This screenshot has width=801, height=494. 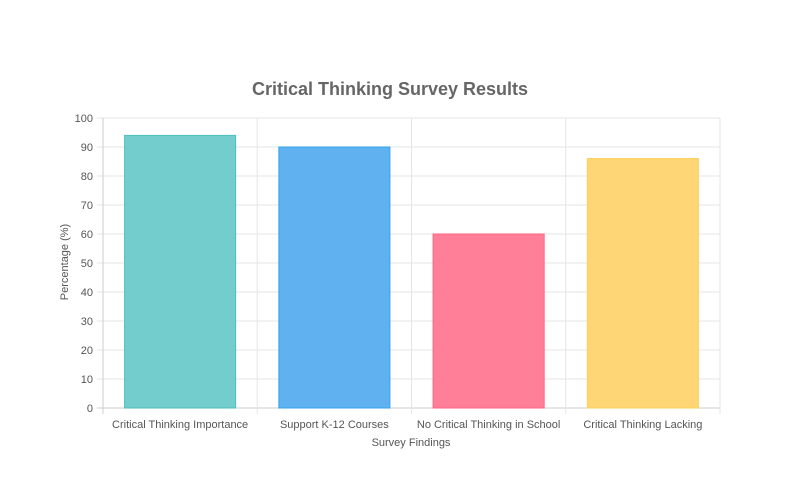 What do you see at coordinates (642, 425) in the screenshot?
I see `x-tick-label: Critical Thinking Lacking` at bounding box center [642, 425].